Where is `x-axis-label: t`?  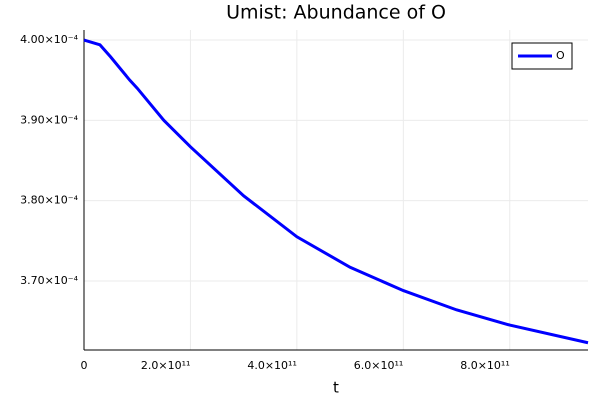
x-axis-label: t is located at coordinates (336, 388).